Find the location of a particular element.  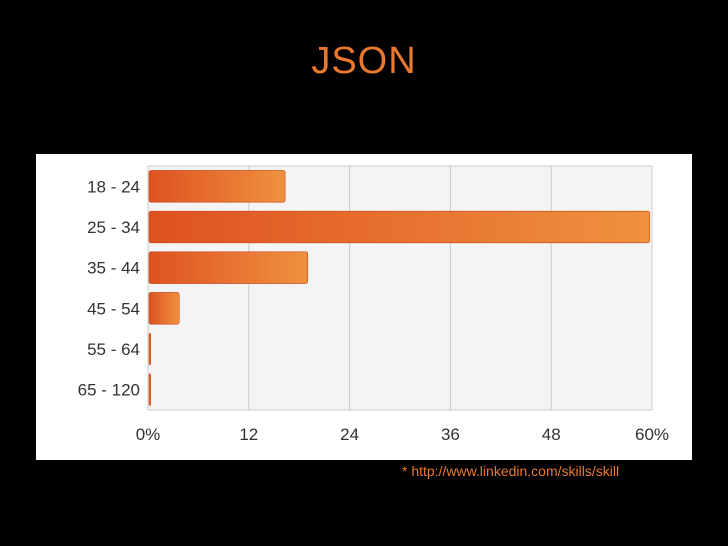

category-label: 35 - 44 is located at coordinates (113, 268).